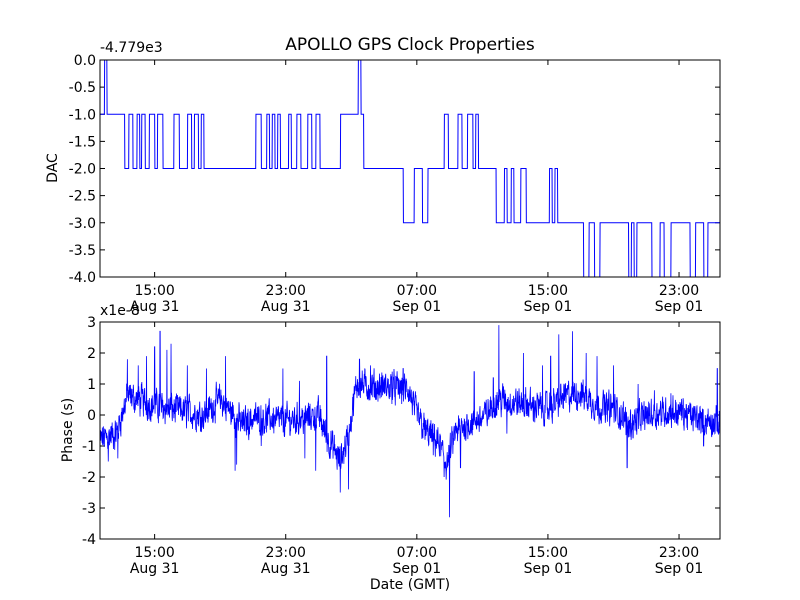 This screenshot has height=600, width=800. I want to click on dac-y-tick-label: -1.0, so click(82, 115).